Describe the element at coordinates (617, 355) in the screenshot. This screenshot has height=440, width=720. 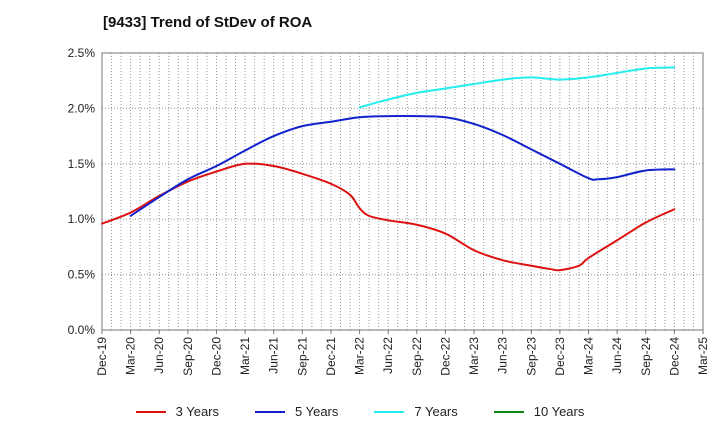
I see `x-tick-label: Jun-24` at that location.